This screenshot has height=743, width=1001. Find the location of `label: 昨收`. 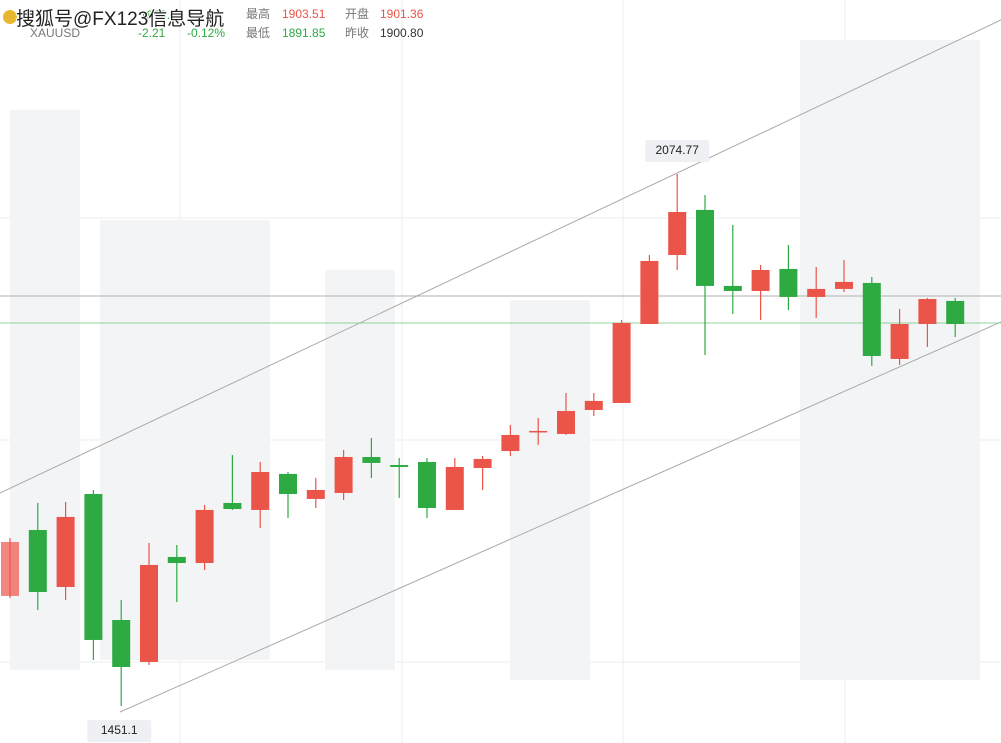

label: 昨收 is located at coordinates (357, 33).